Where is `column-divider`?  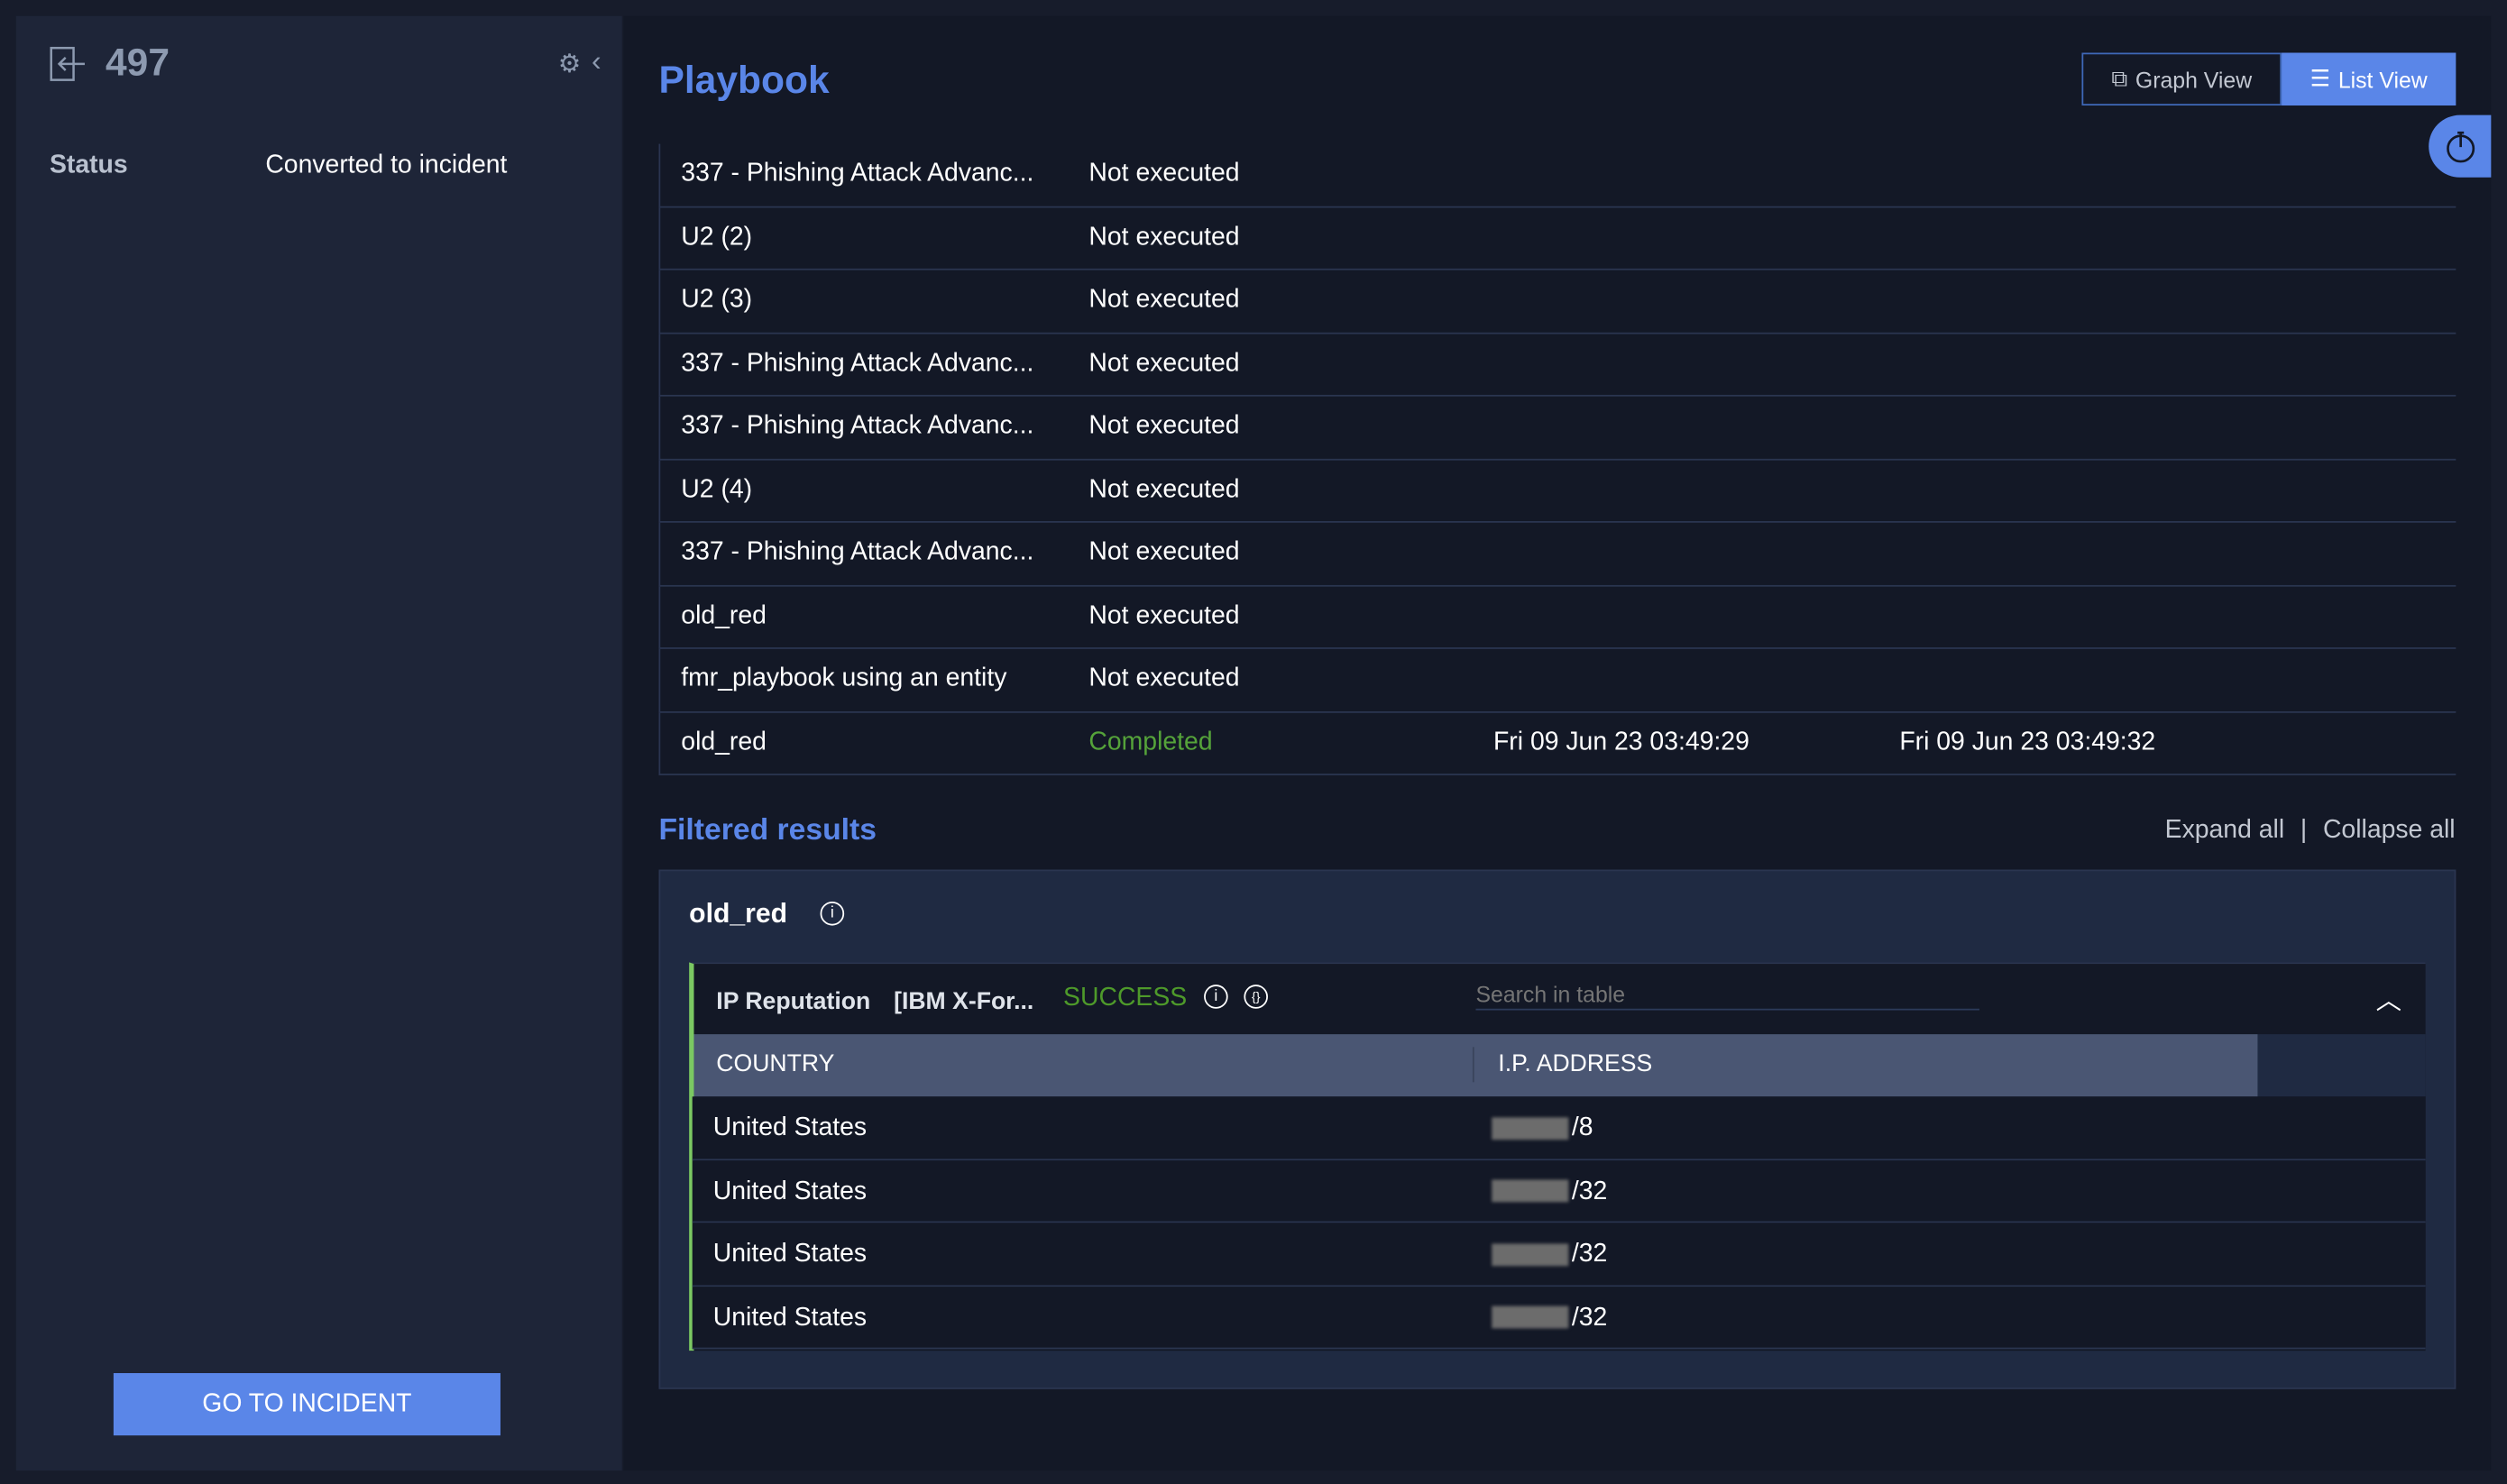
column-divider is located at coordinates (1473, 1065).